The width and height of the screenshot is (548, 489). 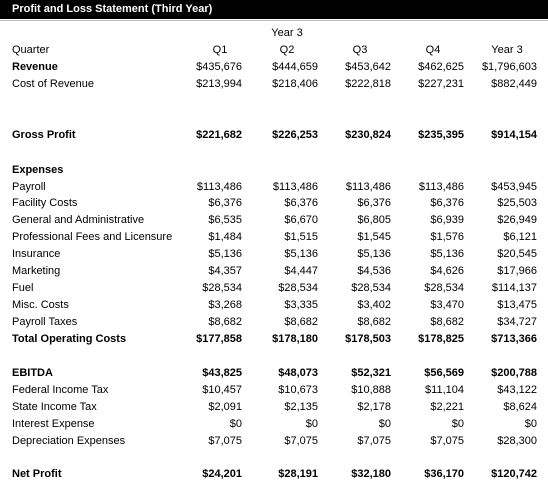 What do you see at coordinates (37, 474) in the screenshot?
I see `row-label: Net Profit` at bounding box center [37, 474].